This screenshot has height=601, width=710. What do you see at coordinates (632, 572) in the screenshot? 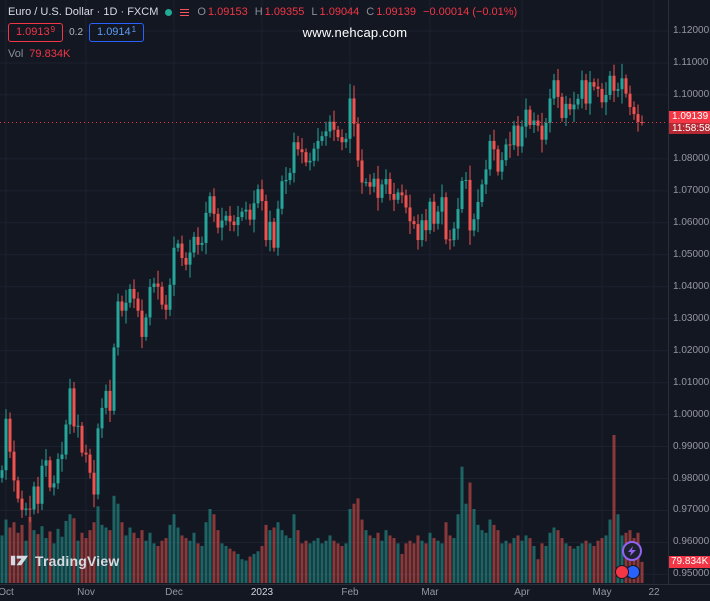
I see `sell-buy-bubbles` at bounding box center [632, 572].